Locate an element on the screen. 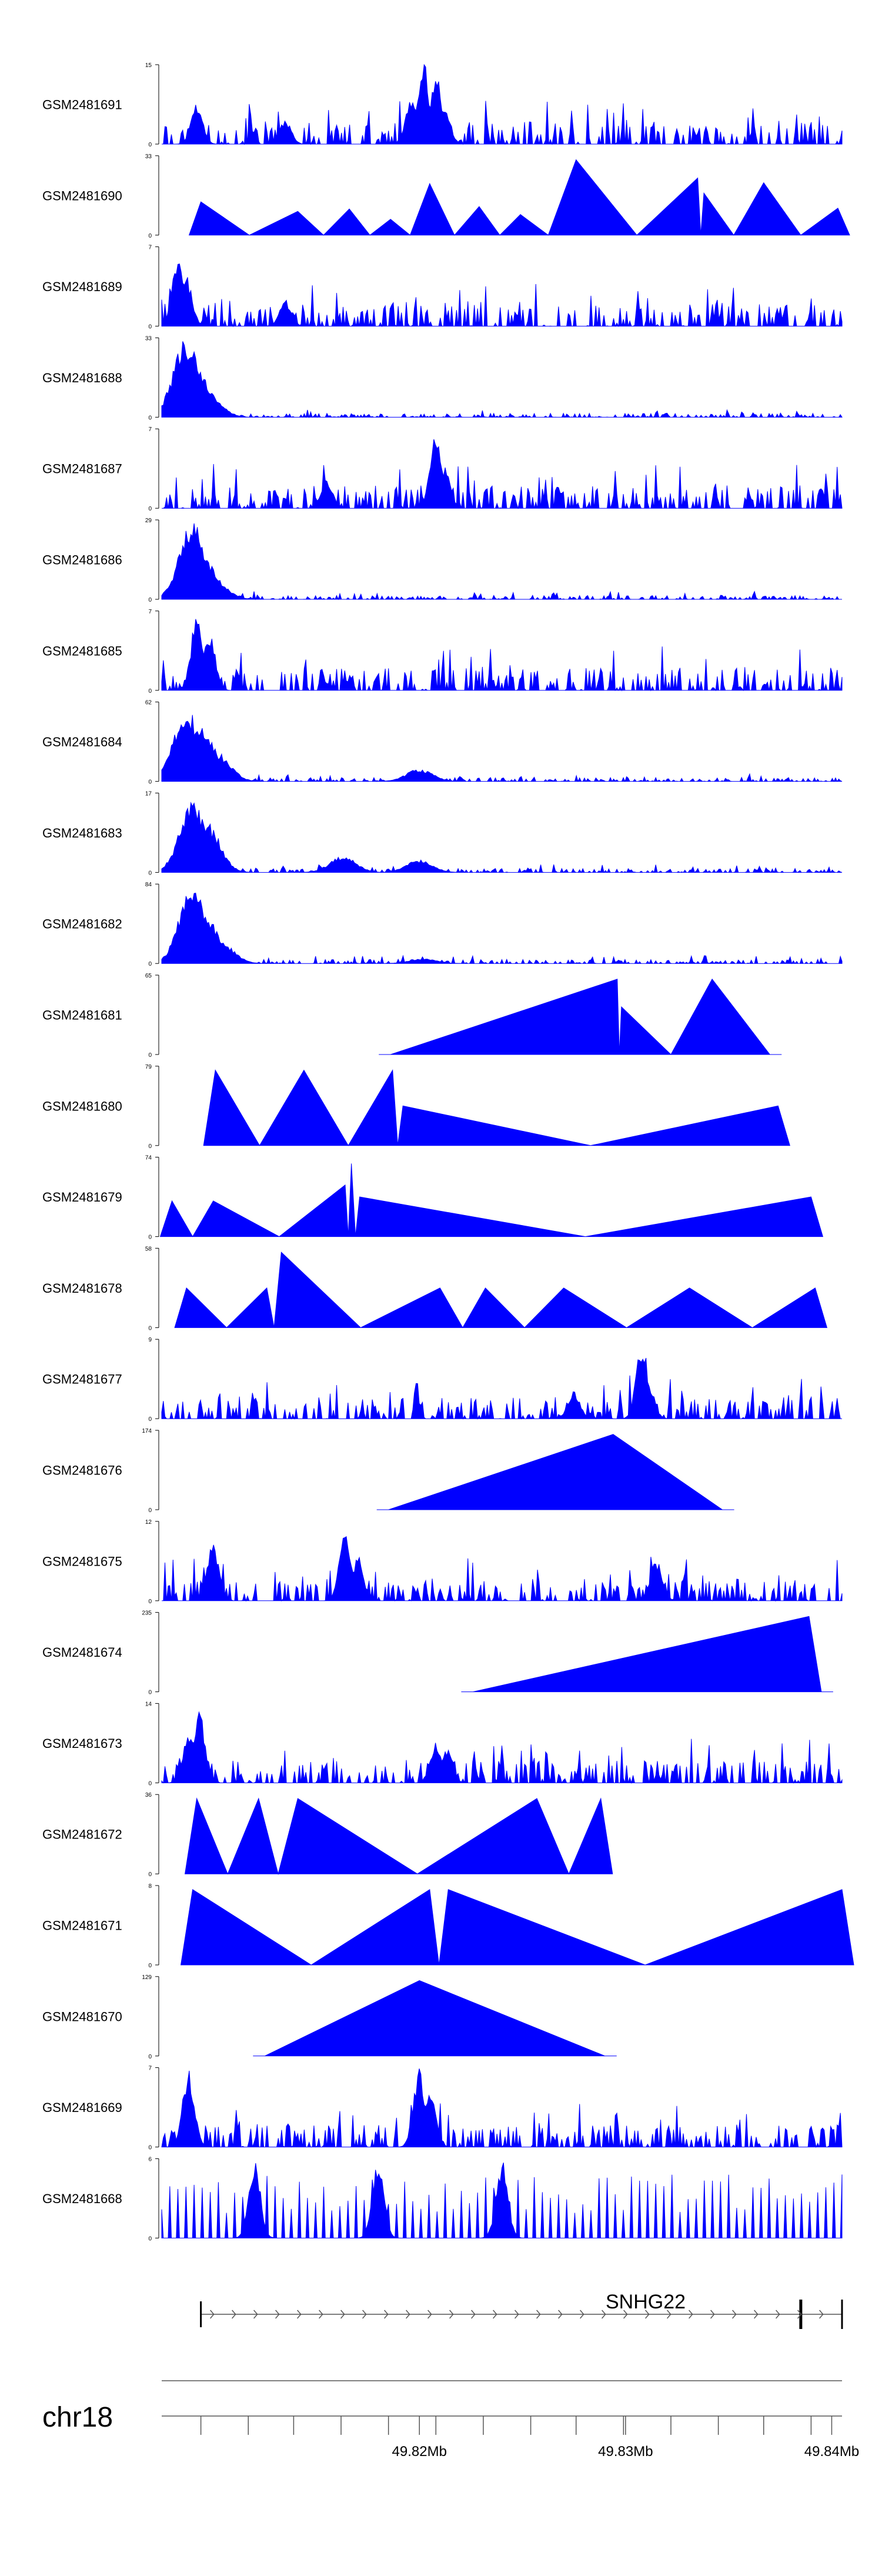 The image size is (882, 2576). track-GSM2481680: GSM2481680 79 0 is located at coordinates (416, 1107).